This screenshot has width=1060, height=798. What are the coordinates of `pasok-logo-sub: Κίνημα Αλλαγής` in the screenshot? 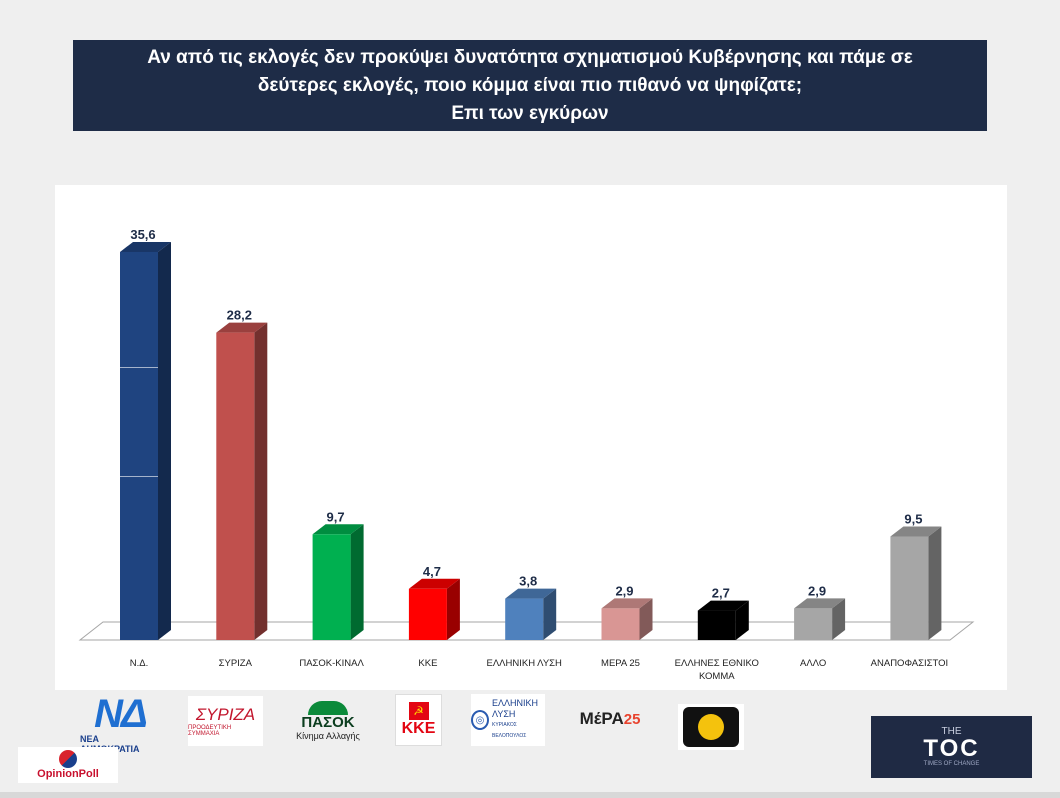 It's located at (328, 736).